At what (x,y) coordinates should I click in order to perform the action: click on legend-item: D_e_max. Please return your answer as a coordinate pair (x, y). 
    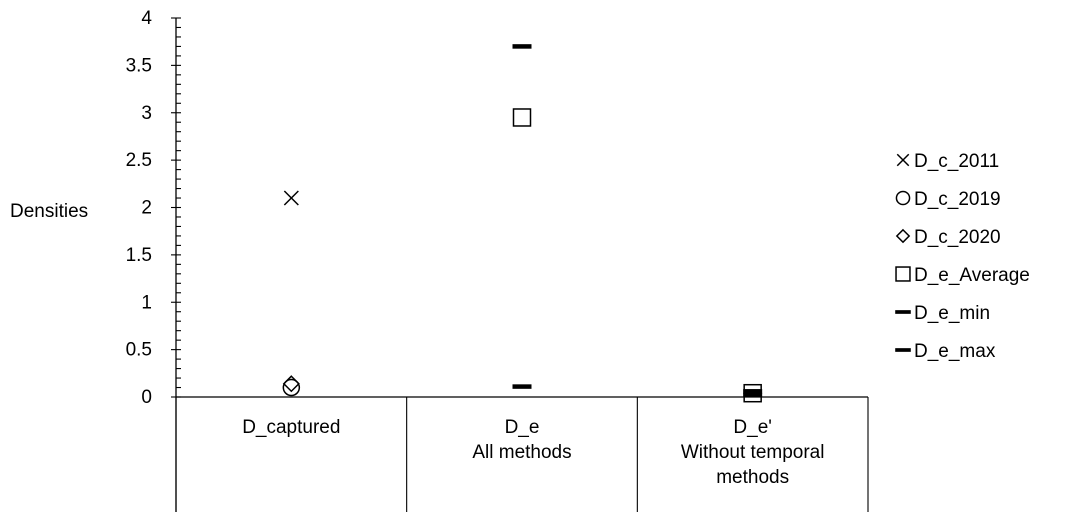
    Looking at the image, I should click on (945, 351).